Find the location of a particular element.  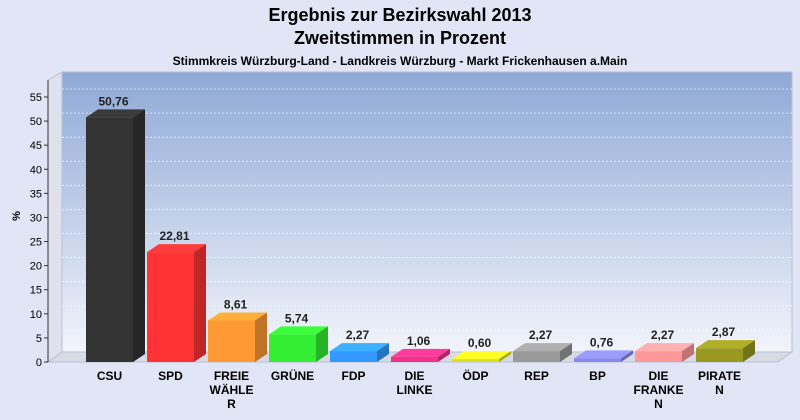

x-tick-label: REP is located at coordinates (536, 376).